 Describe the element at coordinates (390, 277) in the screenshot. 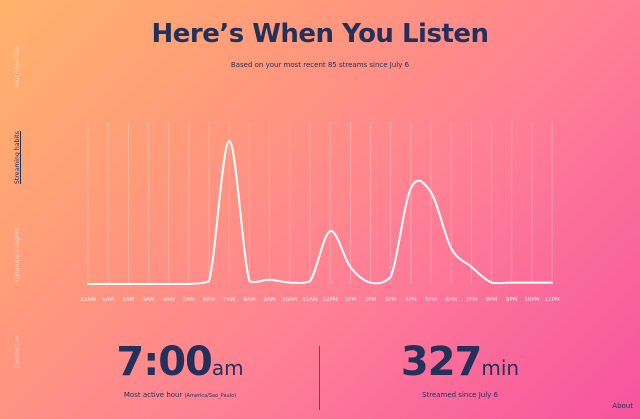

I see `data-point-3pm` at that location.